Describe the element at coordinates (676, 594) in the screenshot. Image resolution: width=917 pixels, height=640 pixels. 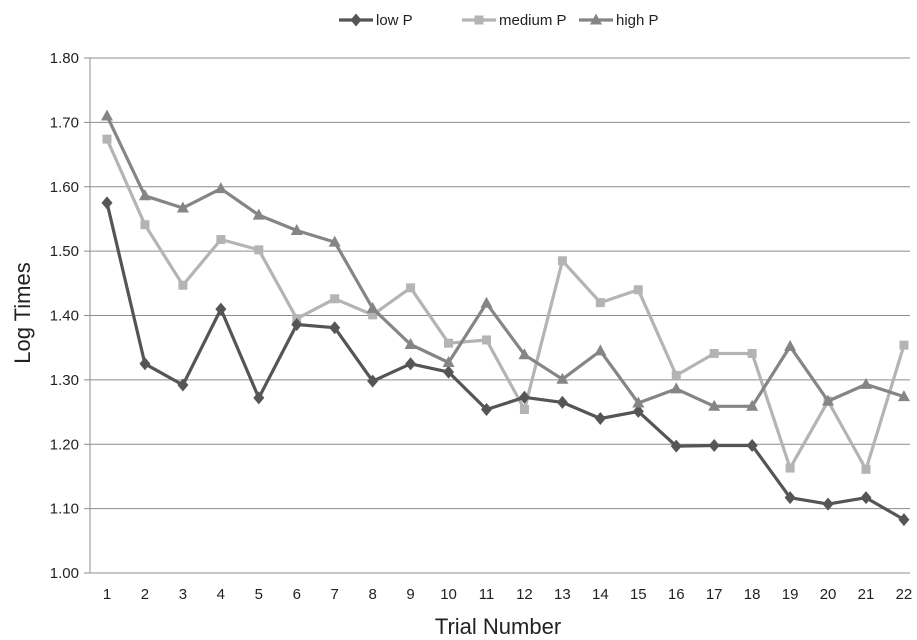
I see `x-tick-label: 16` at that location.